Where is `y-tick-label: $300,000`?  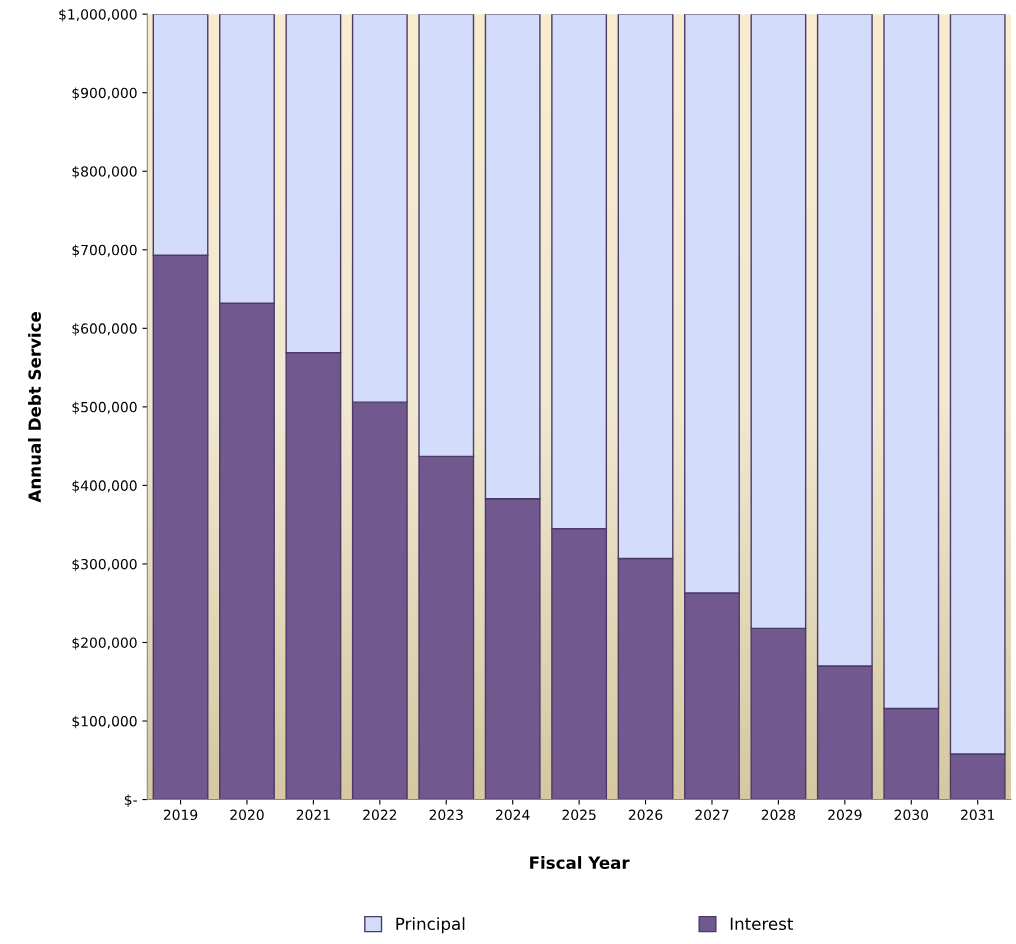 y-tick-label: $300,000 is located at coordinates (104, 565).